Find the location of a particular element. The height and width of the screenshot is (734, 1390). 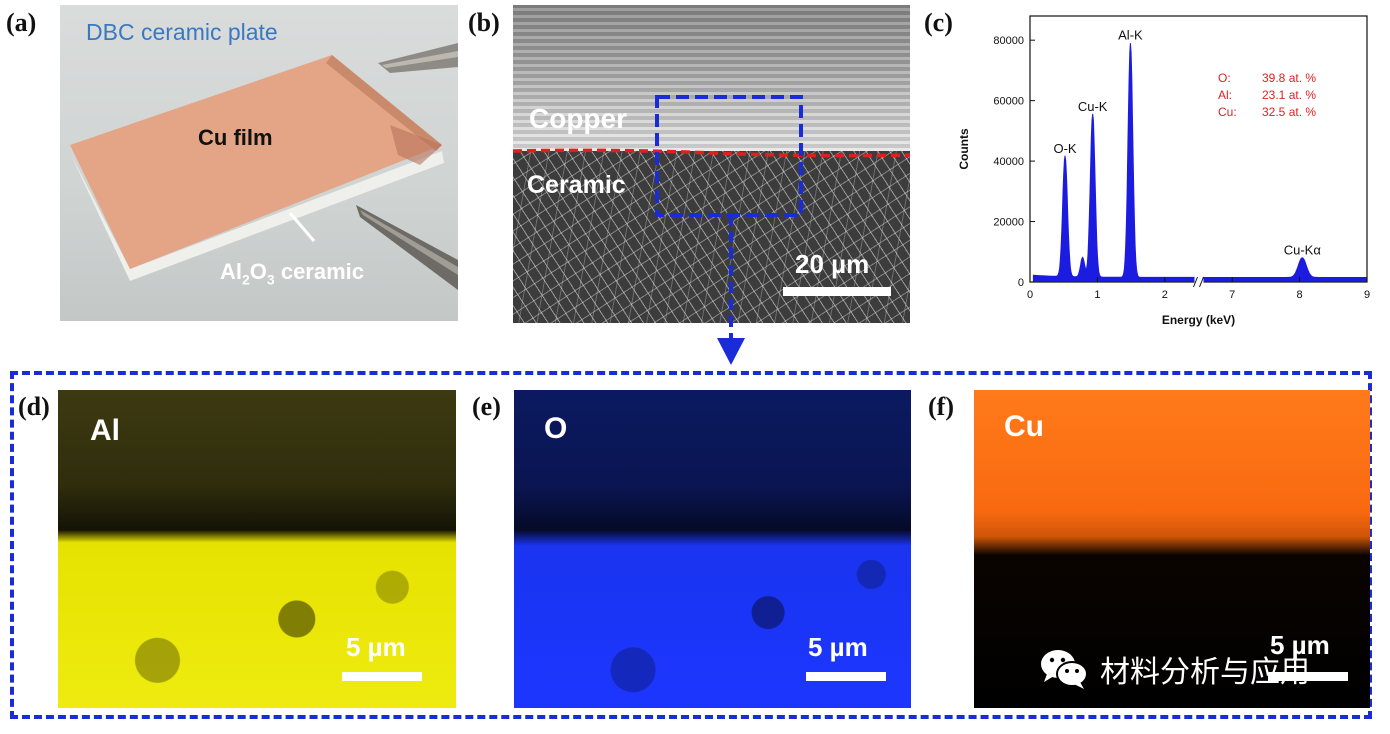

panel-label-b: (b) is located at coordinates (484, 22).